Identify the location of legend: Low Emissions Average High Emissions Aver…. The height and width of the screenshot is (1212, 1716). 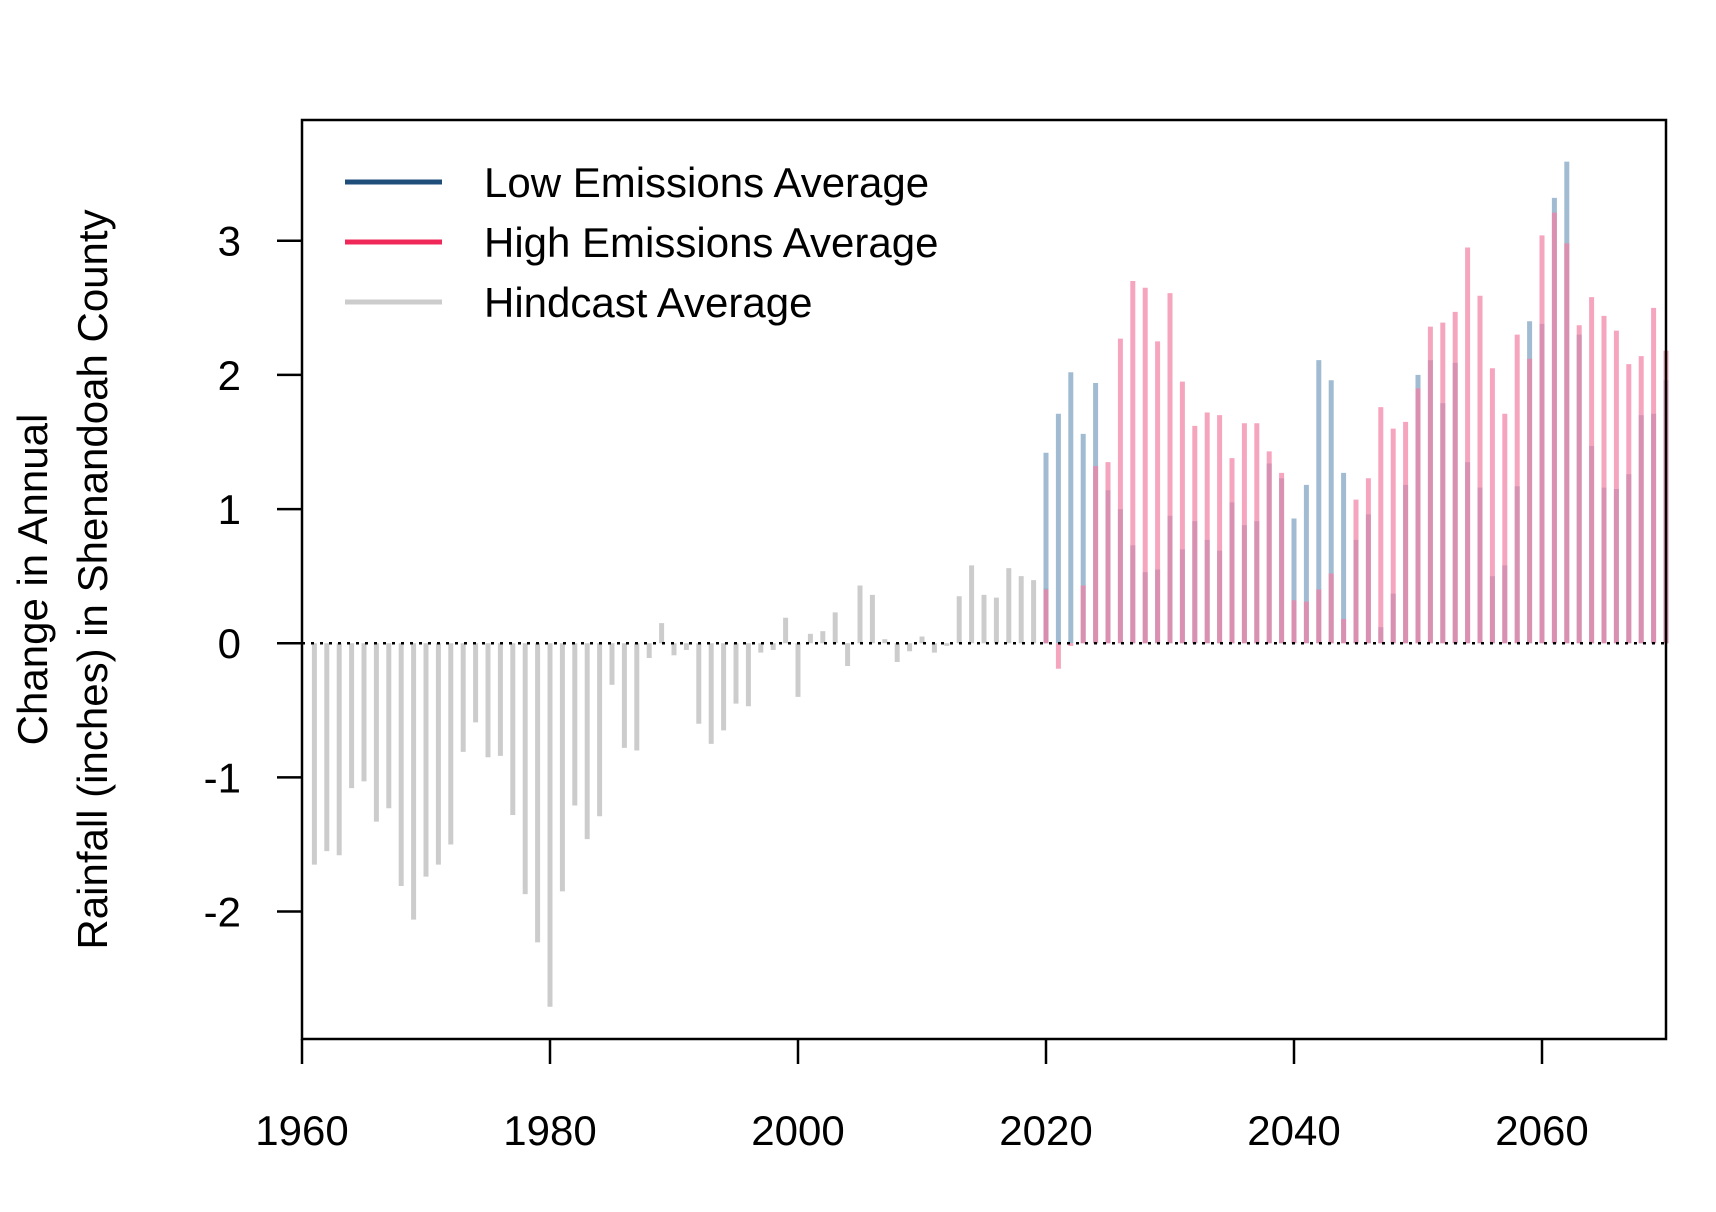
(641, 242).